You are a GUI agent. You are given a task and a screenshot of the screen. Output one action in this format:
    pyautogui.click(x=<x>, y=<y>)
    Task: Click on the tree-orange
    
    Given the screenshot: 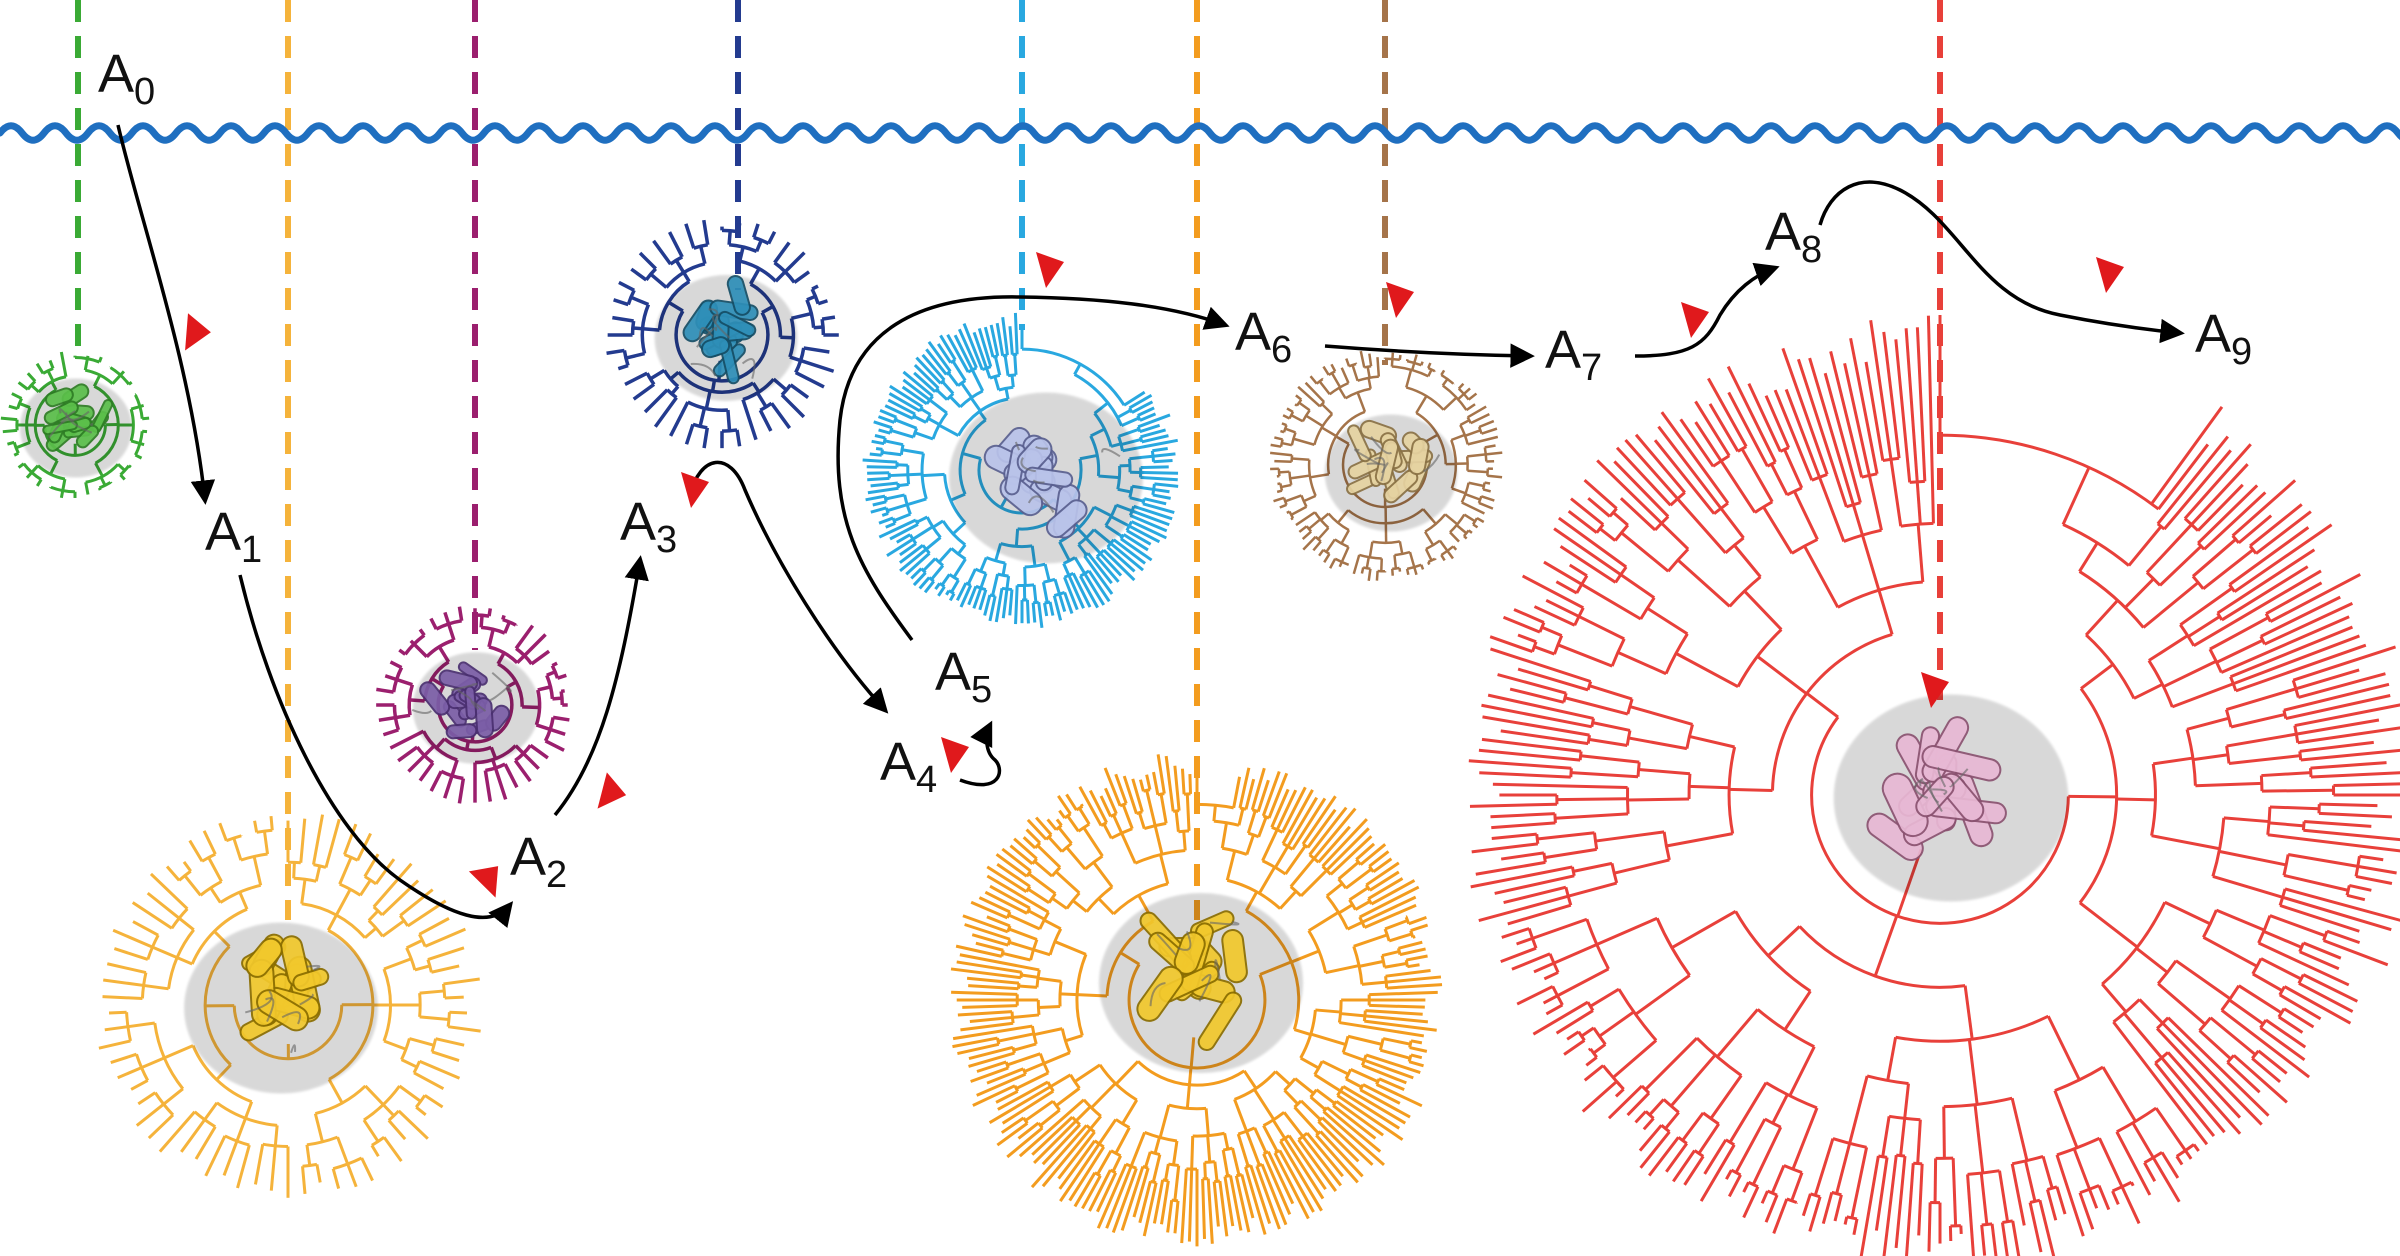 What is the action you would take?
    pyautogui.click(x=1196, y=1000)
    